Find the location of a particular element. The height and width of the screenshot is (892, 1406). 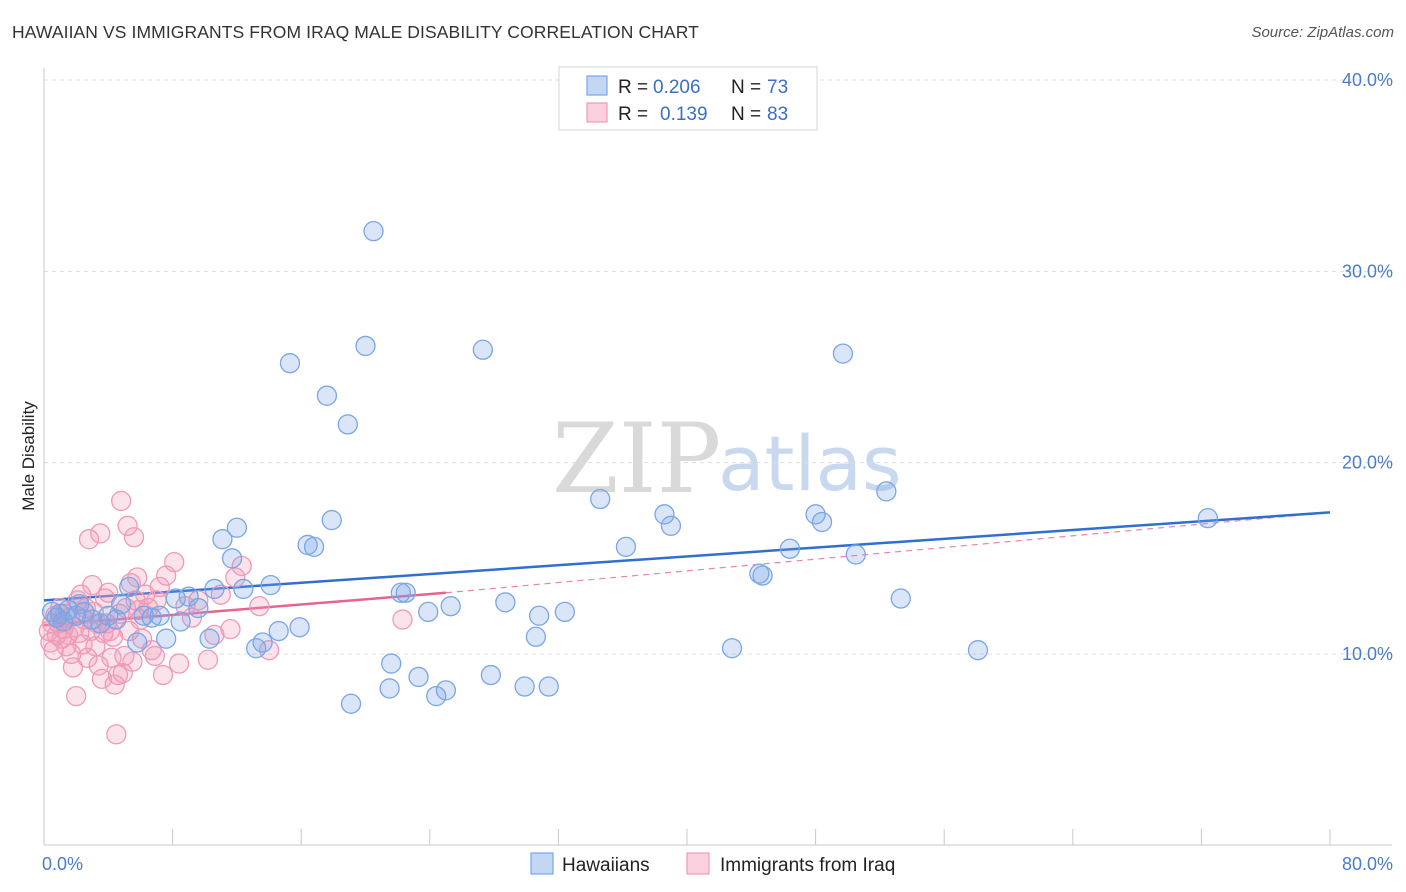

legend: R = 0.206 N = 73 R = 0.139 N = 83 is located at coordinates (688, 98).